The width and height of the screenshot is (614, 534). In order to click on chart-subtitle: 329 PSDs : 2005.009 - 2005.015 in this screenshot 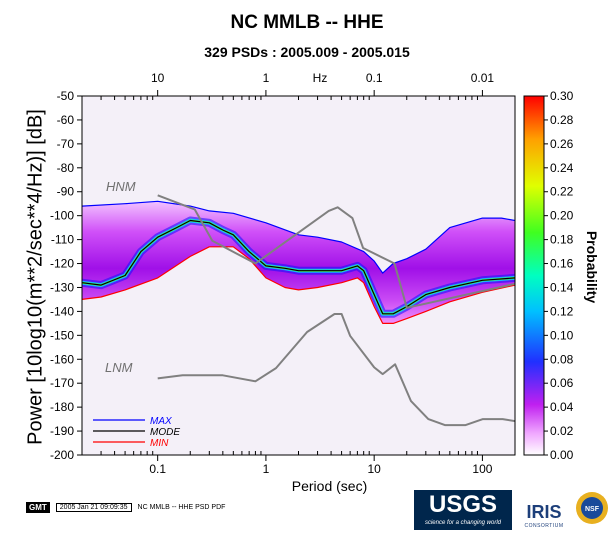, I will do `click(307, 52)`.